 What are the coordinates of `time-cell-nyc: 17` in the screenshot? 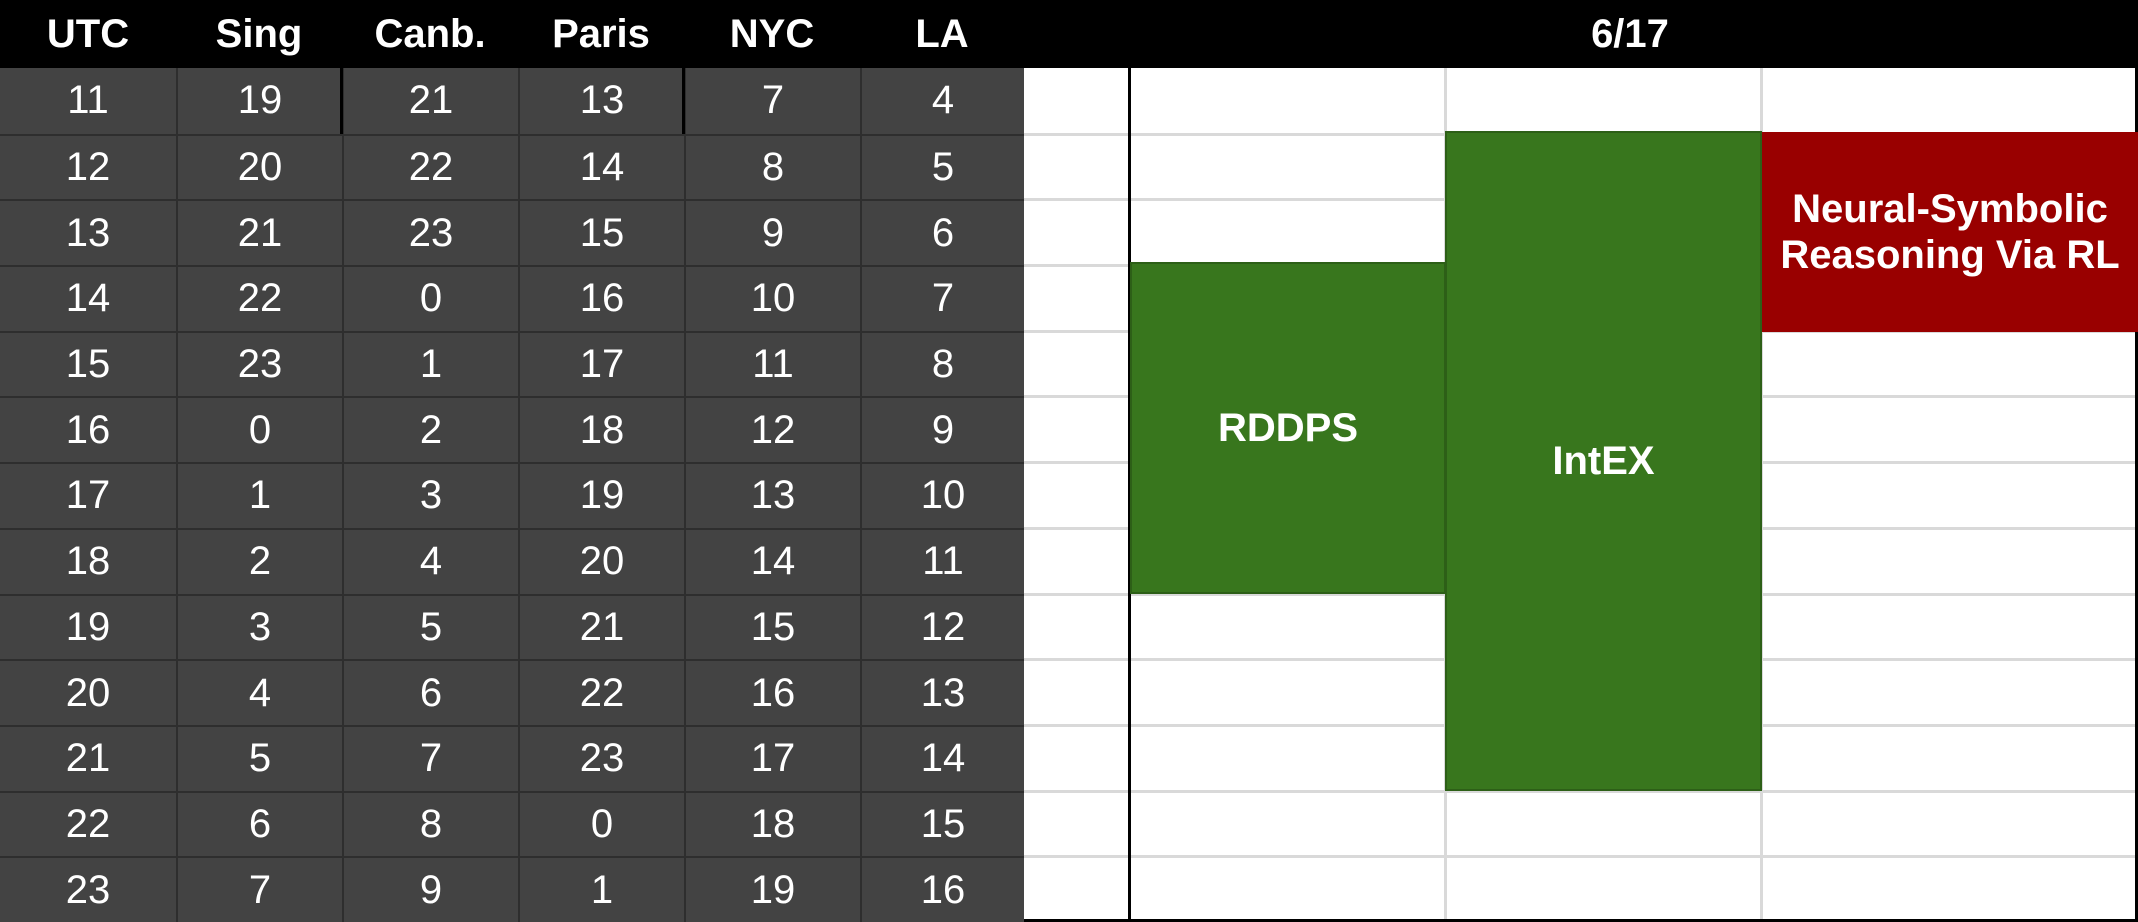 It's located at (772, 758).